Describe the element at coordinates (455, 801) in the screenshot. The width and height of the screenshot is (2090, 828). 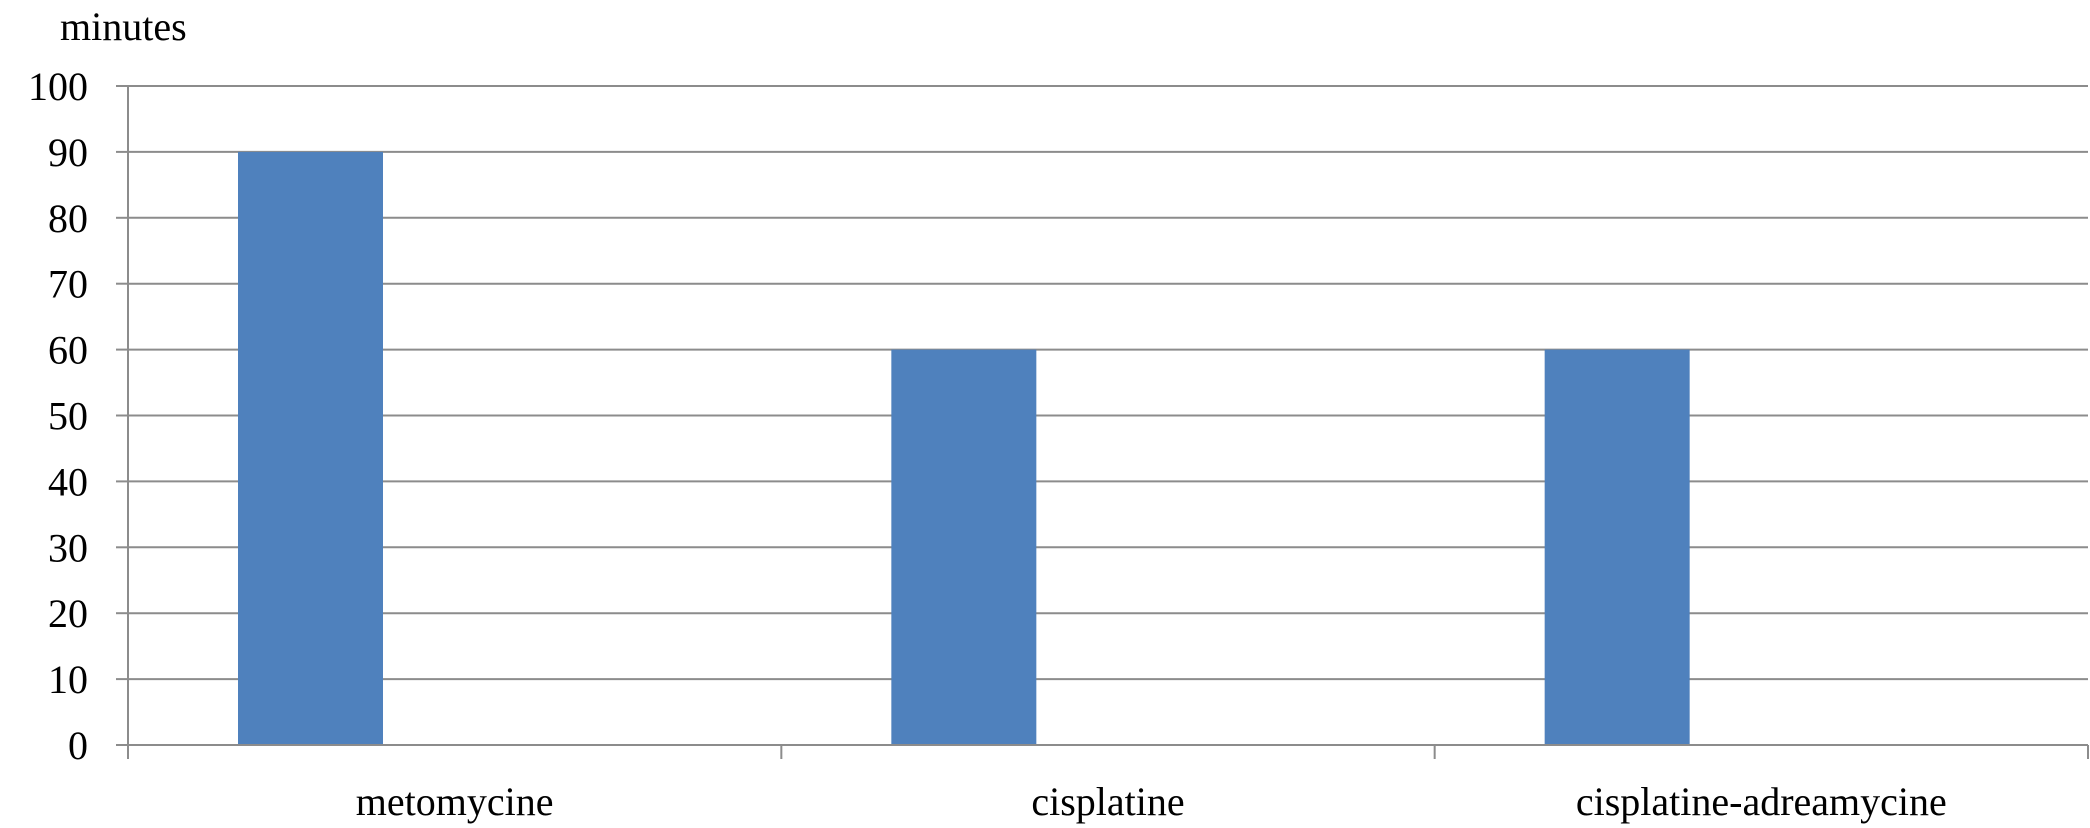
I see `x-category-label: metomycine` at that location.